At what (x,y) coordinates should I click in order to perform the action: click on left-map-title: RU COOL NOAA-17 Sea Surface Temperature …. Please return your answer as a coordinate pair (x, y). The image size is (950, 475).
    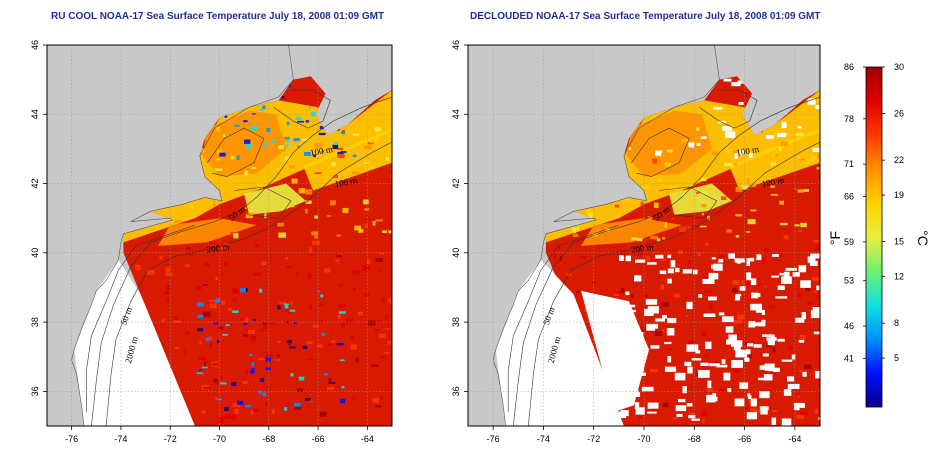
    Looking at the image, I should click on (218, 16).